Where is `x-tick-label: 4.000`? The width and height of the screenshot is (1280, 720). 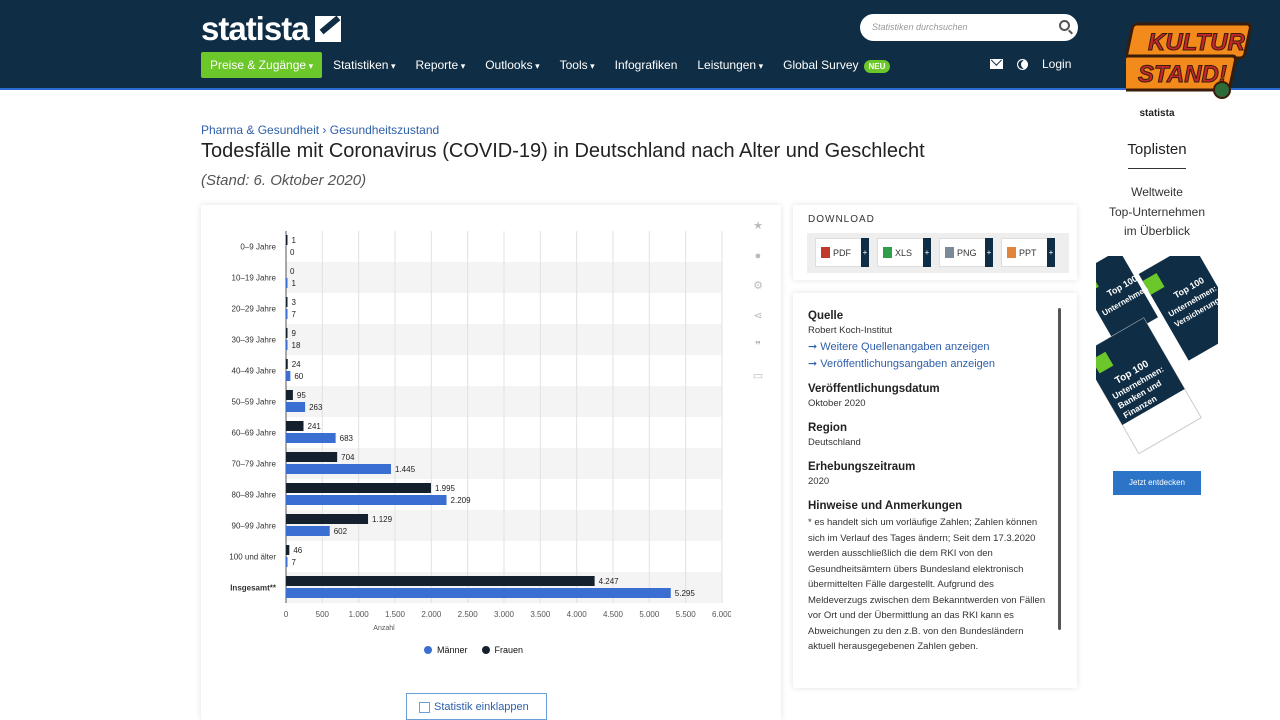
x-tick-label: 4.000 is located at coordinates (577, 614).